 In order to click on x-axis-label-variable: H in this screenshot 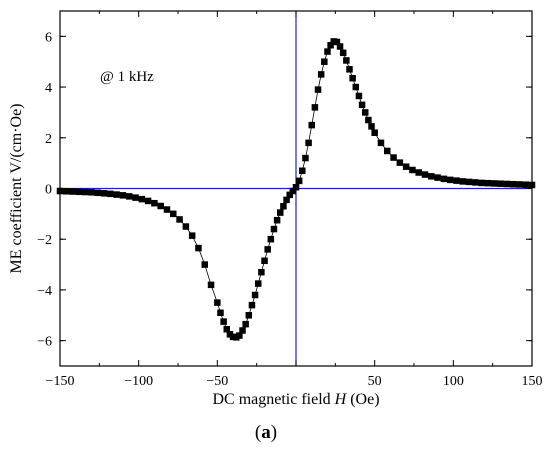, I will do `click(341, 399)`.